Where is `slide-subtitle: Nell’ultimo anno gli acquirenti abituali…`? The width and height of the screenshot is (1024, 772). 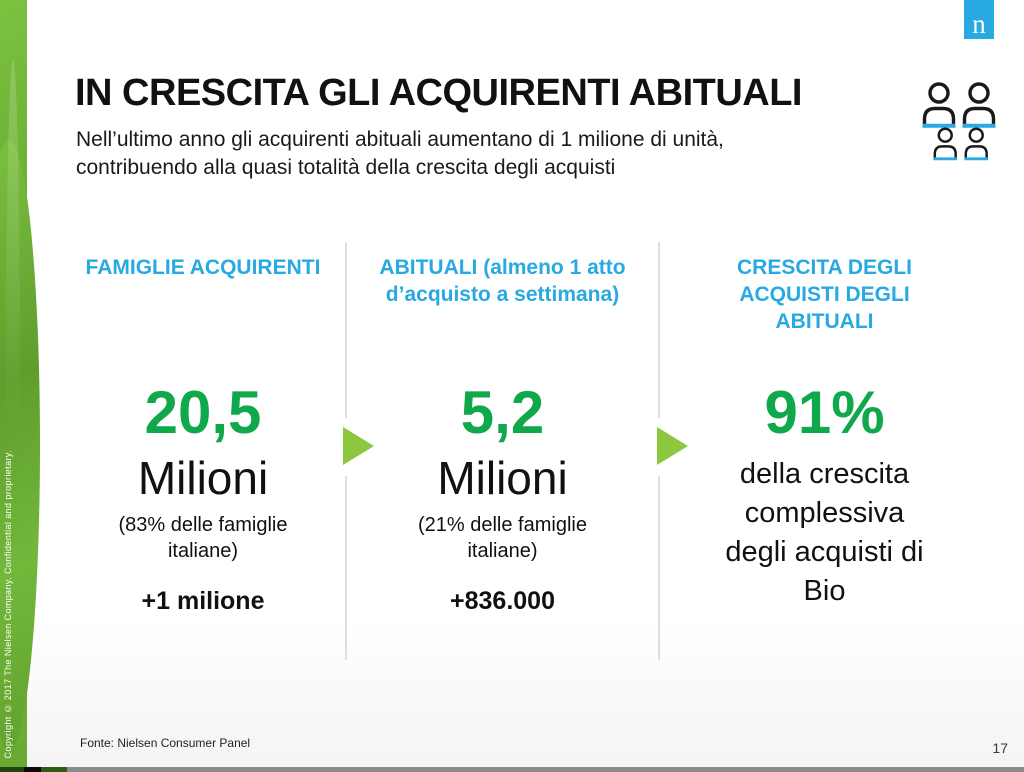 slide-subtitle: Nell’ultimo anno gli acquirenti abituali… is located at coordinates (400, 154).